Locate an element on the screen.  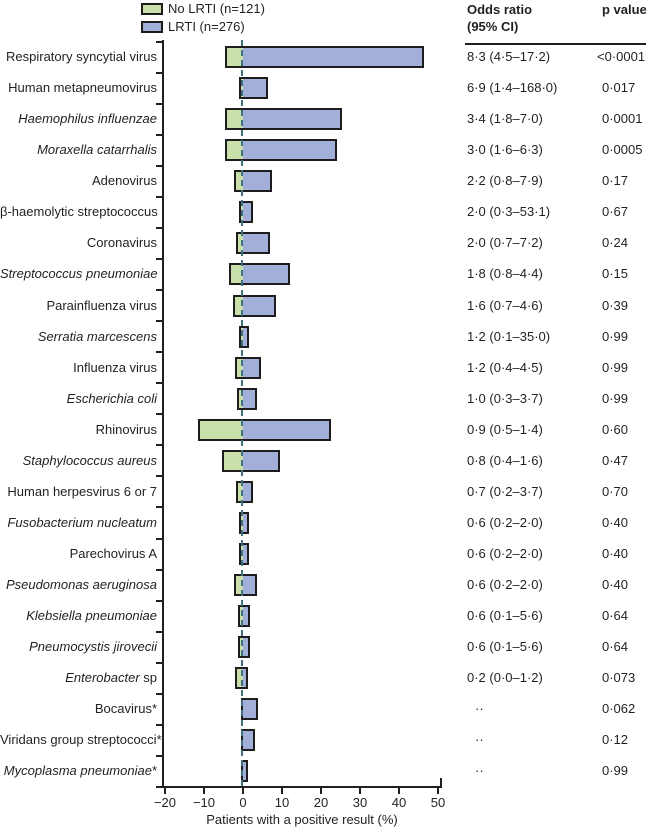
p-value: 0·0005 is located at coordinates (622, 150).